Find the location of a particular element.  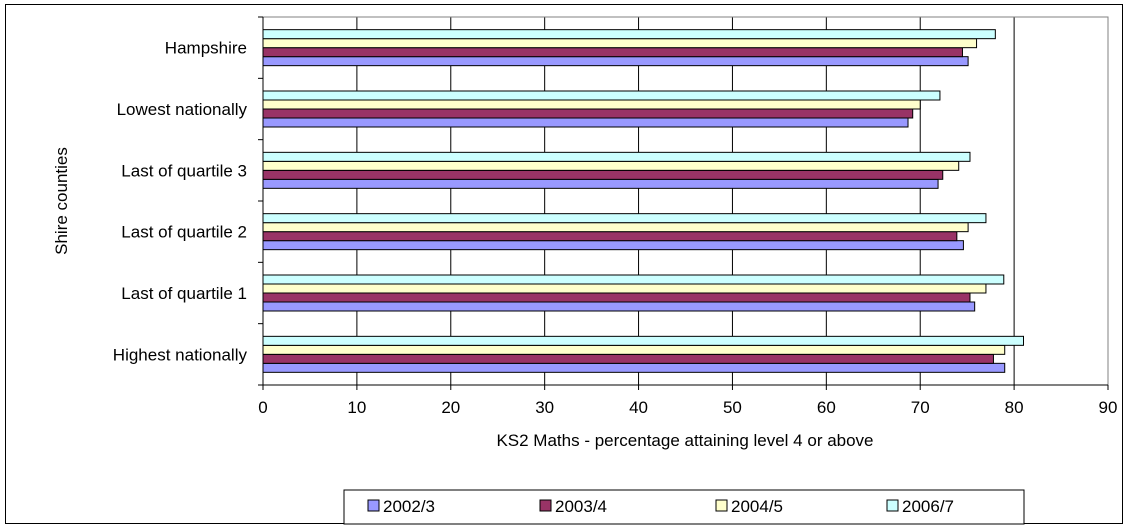

x-tick-label: 70 is located at coordinates (920, 407).